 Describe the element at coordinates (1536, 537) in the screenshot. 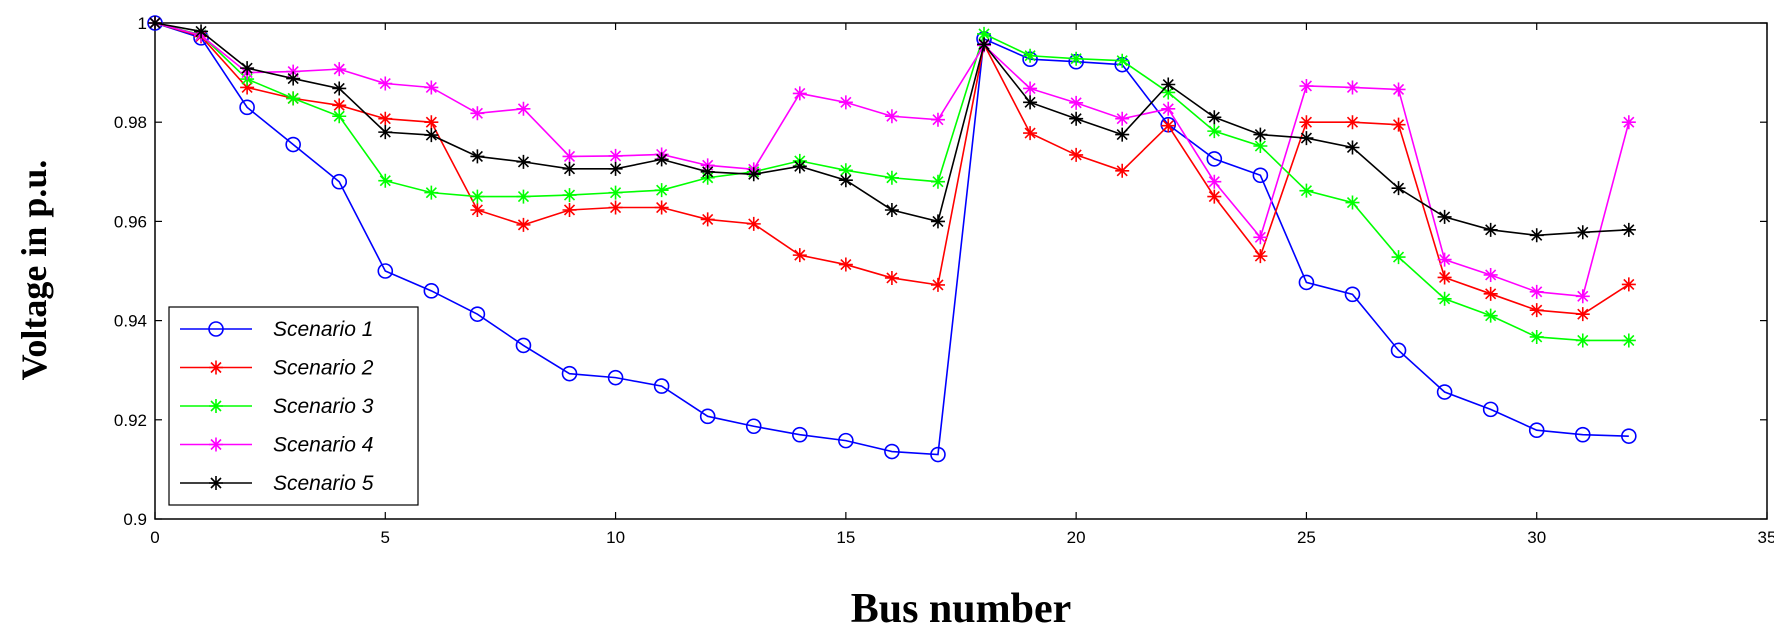

I see `x-tick-label: 30` at that location.